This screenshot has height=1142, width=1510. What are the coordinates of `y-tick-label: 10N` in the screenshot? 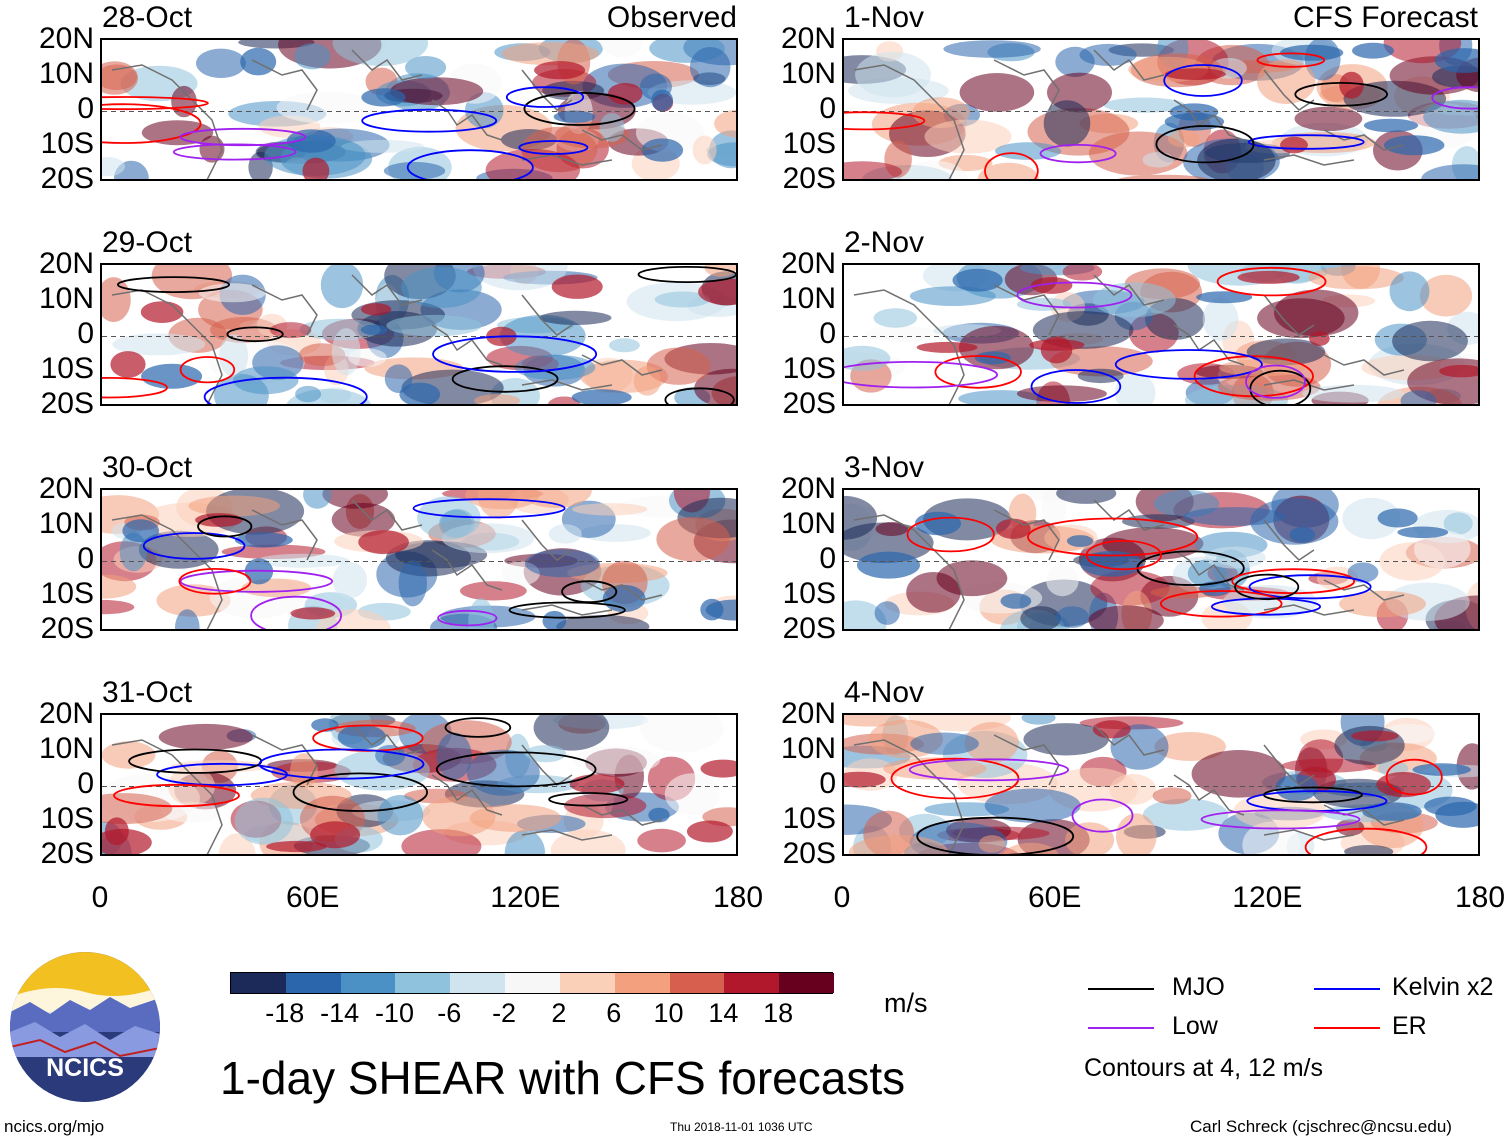 It's located at (808, 73).